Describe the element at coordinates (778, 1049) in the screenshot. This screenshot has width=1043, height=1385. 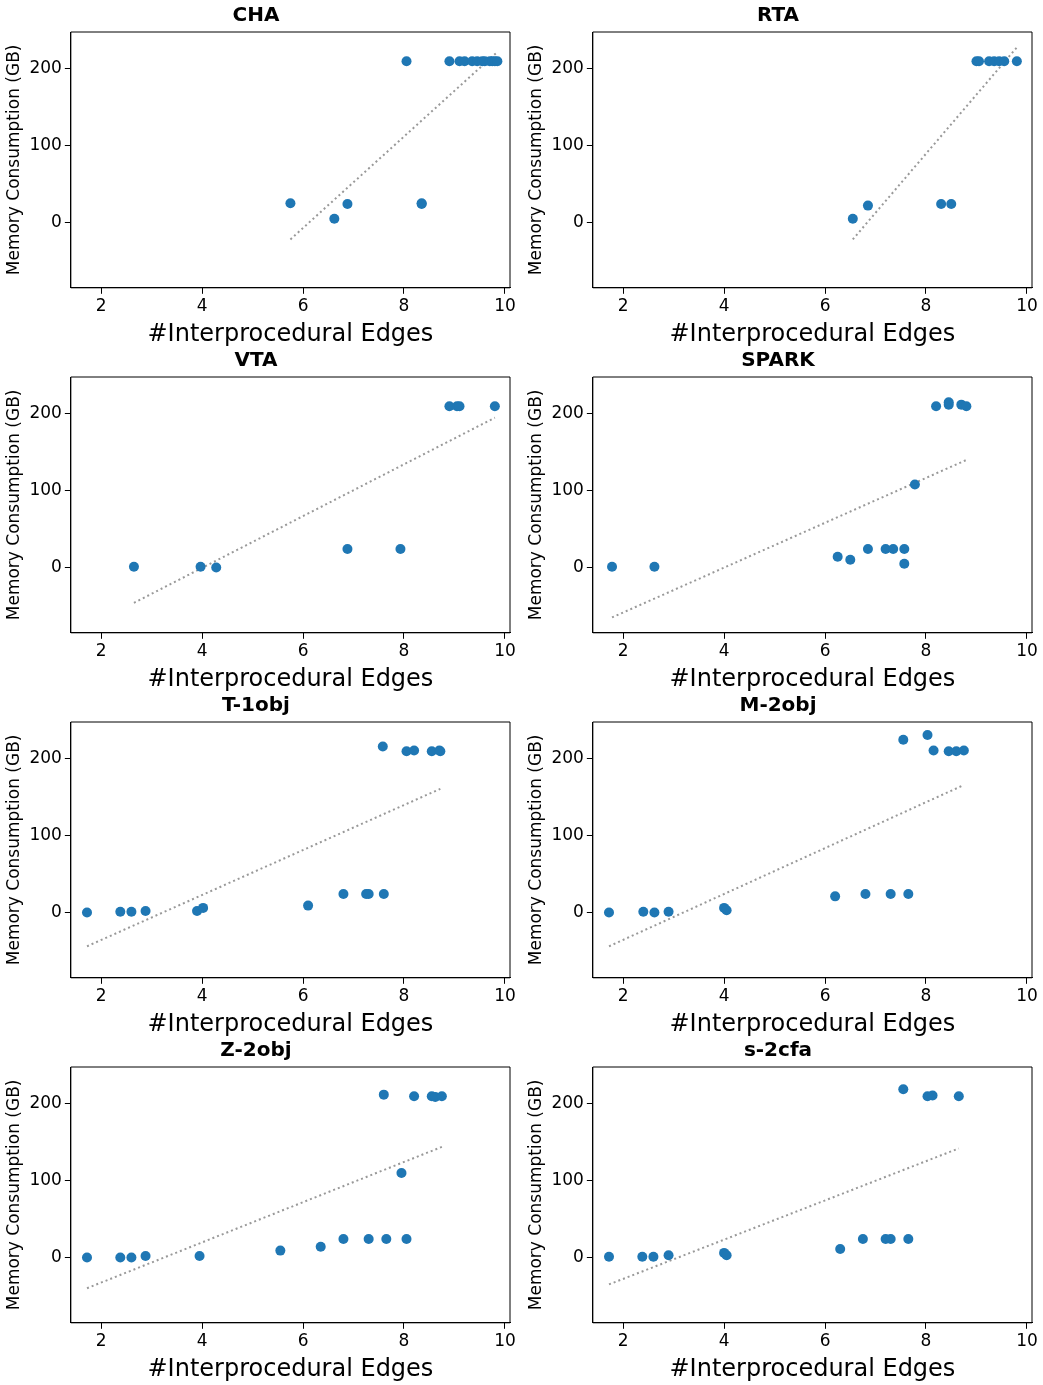
I see `chart-title: s-2cfa` at that location.